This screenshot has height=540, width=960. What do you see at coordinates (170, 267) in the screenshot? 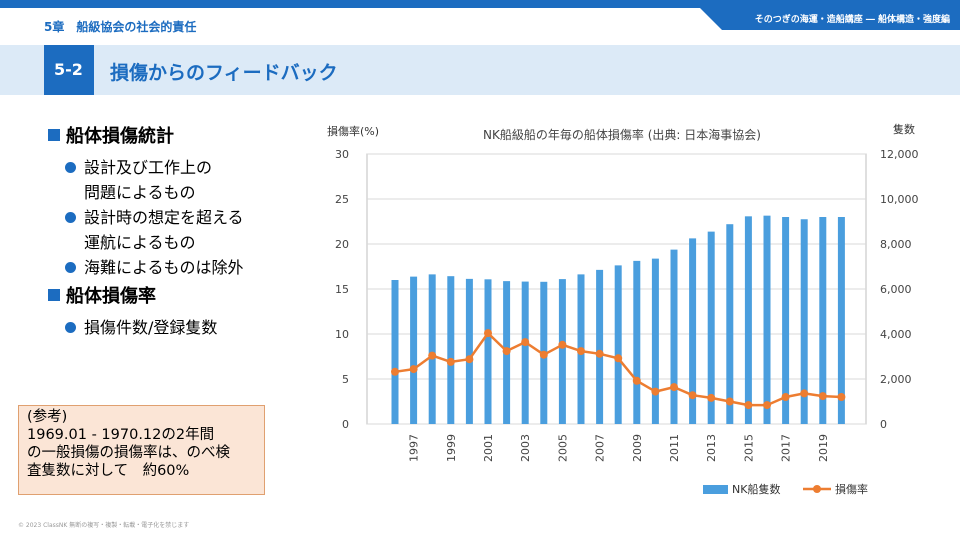
I see `bullet-item-excluded: 海難によるものは除外` at bounding box center [170, 267].